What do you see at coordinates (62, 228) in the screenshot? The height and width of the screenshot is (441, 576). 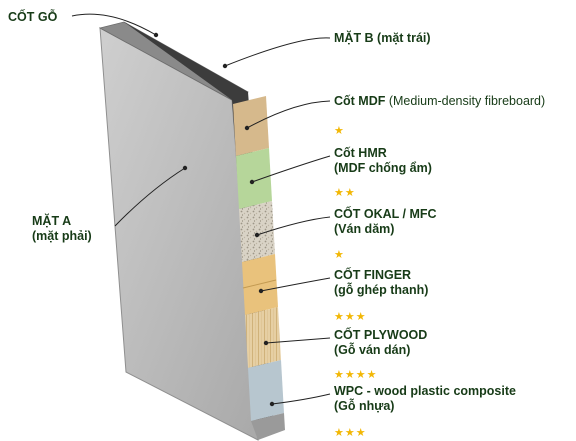 I see `label-mat-a: MẶT A (mặt phải)` at bounding box center [62, 228].